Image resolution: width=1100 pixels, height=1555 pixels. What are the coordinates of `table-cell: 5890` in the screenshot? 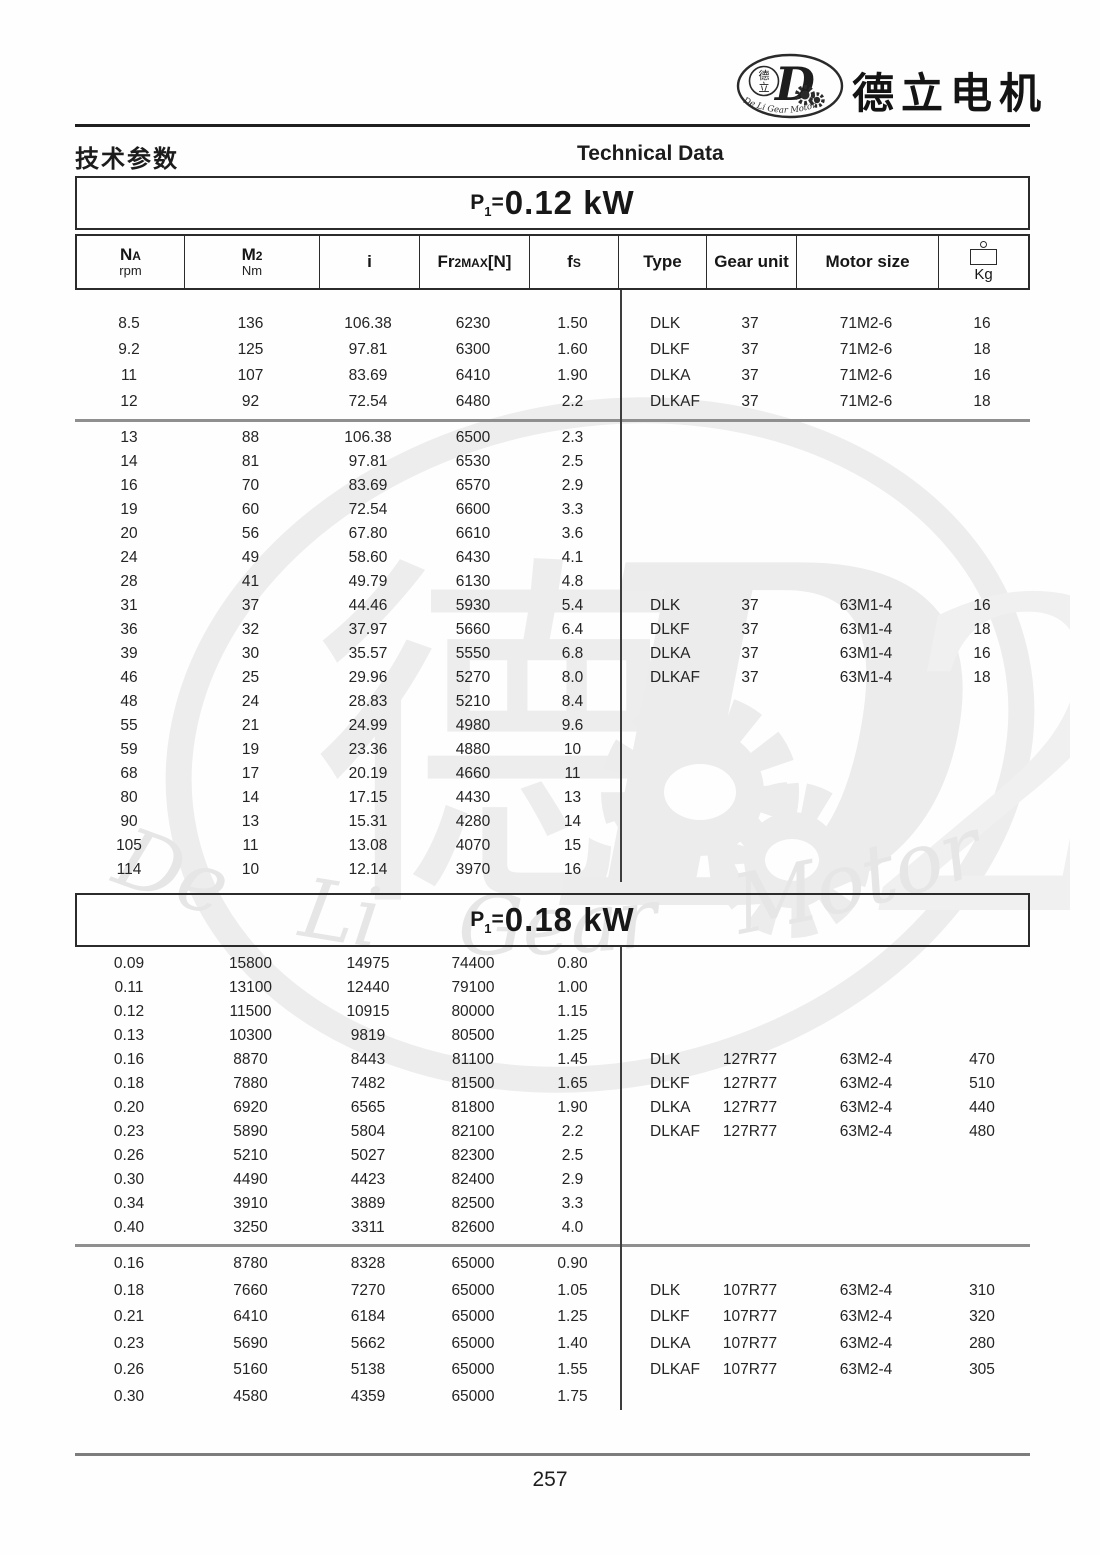 It's located at (250, 1131).